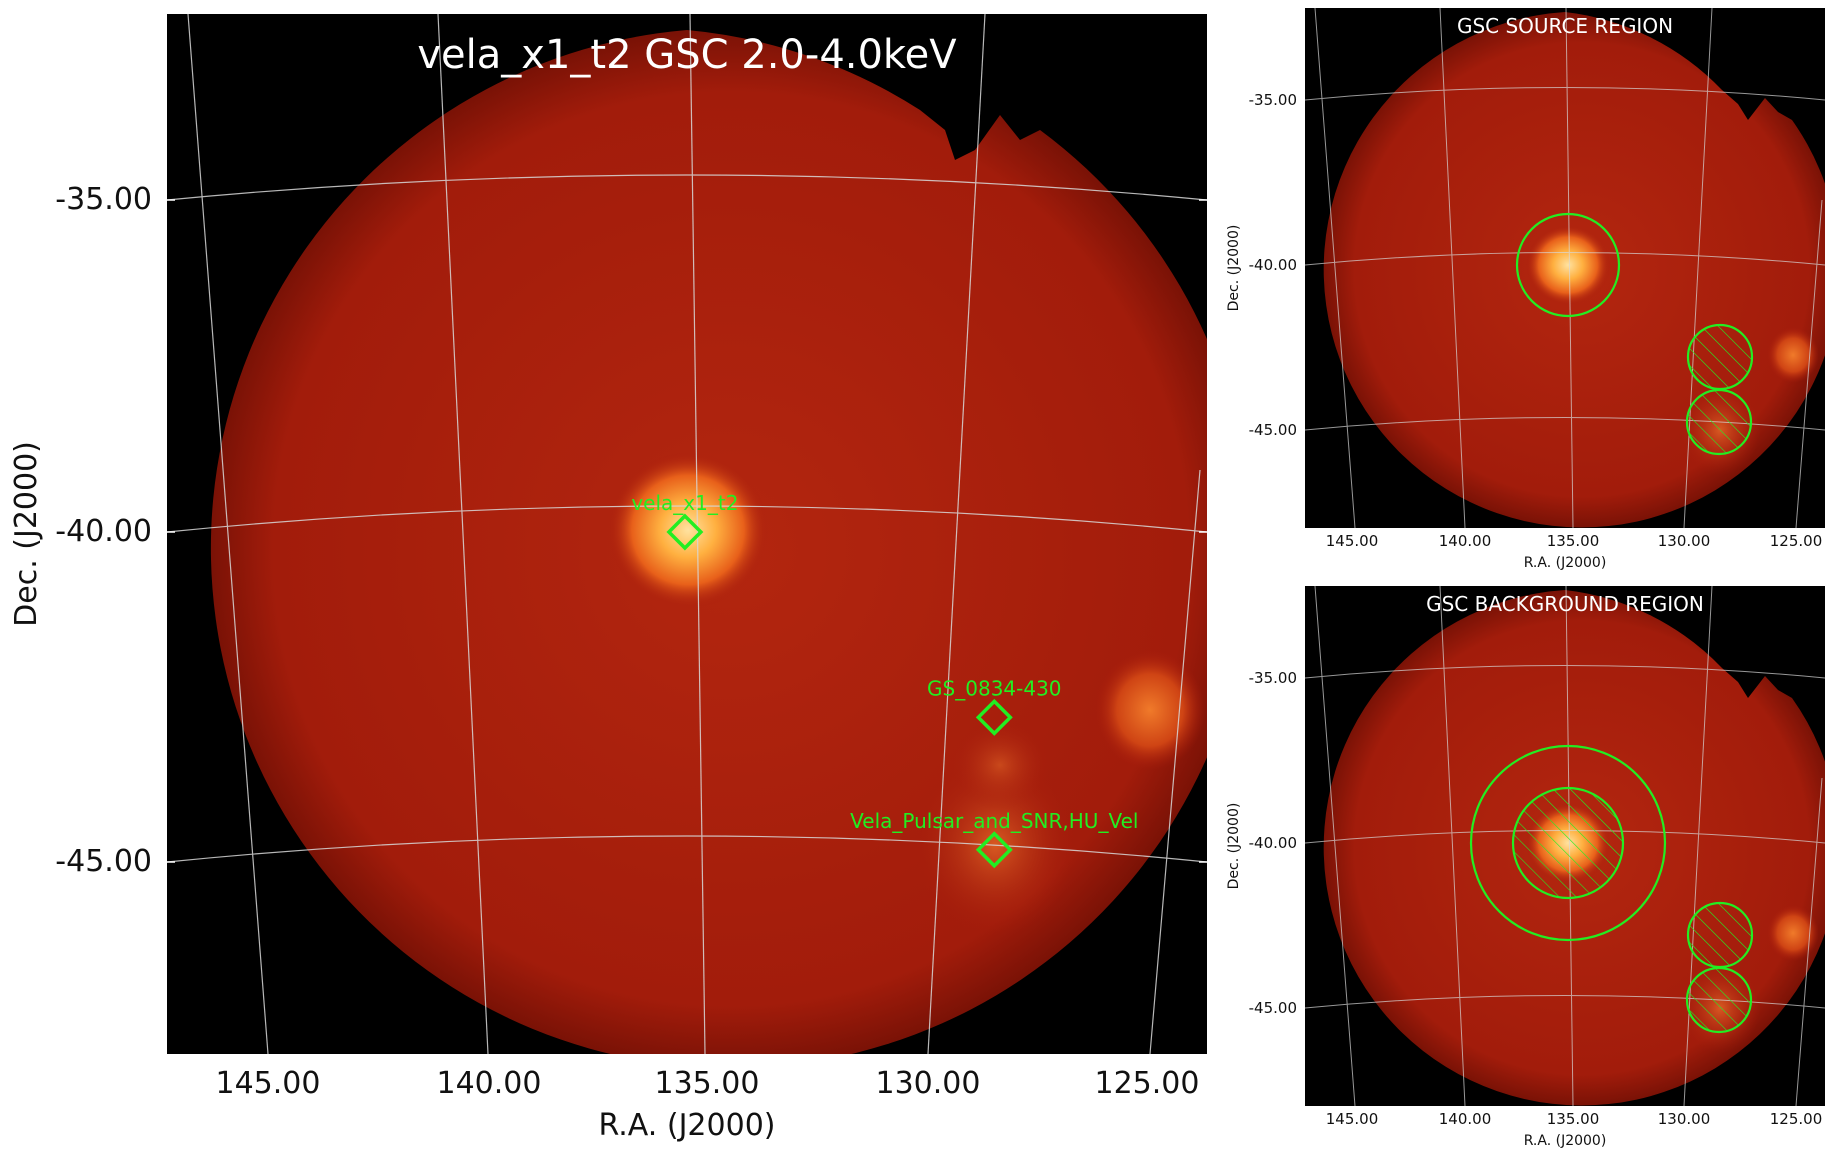 The height and width of the screenshot is (1156, 1832). What do you see at coordinates (103, 531) in the screenshot?
I see `main-ytick-40: -40.00` at bounding box center [103, 531].